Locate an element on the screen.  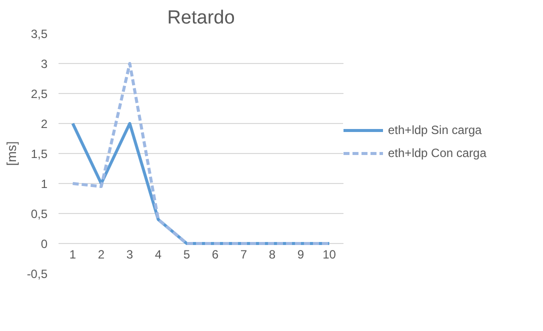
x-tick-label: 6 is located at coordinates (215, 255).